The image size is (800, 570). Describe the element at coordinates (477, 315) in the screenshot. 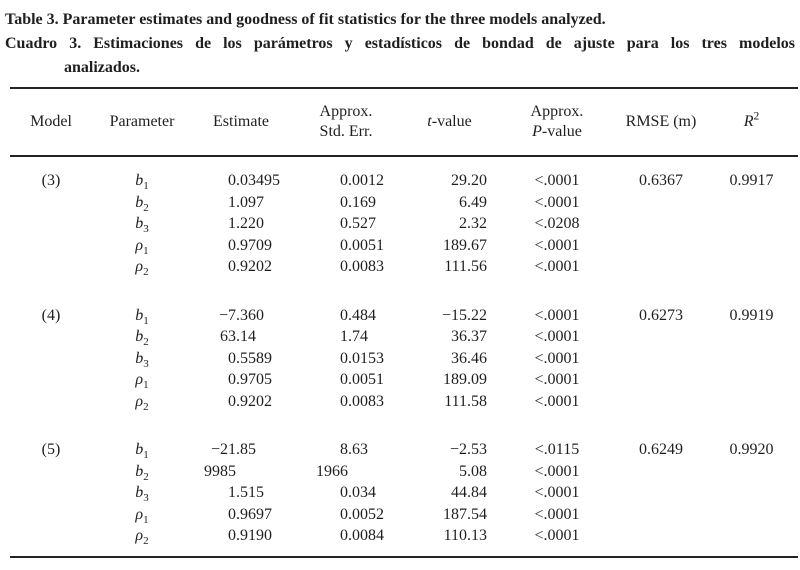

I see `t-value-frac: .22` at that location.